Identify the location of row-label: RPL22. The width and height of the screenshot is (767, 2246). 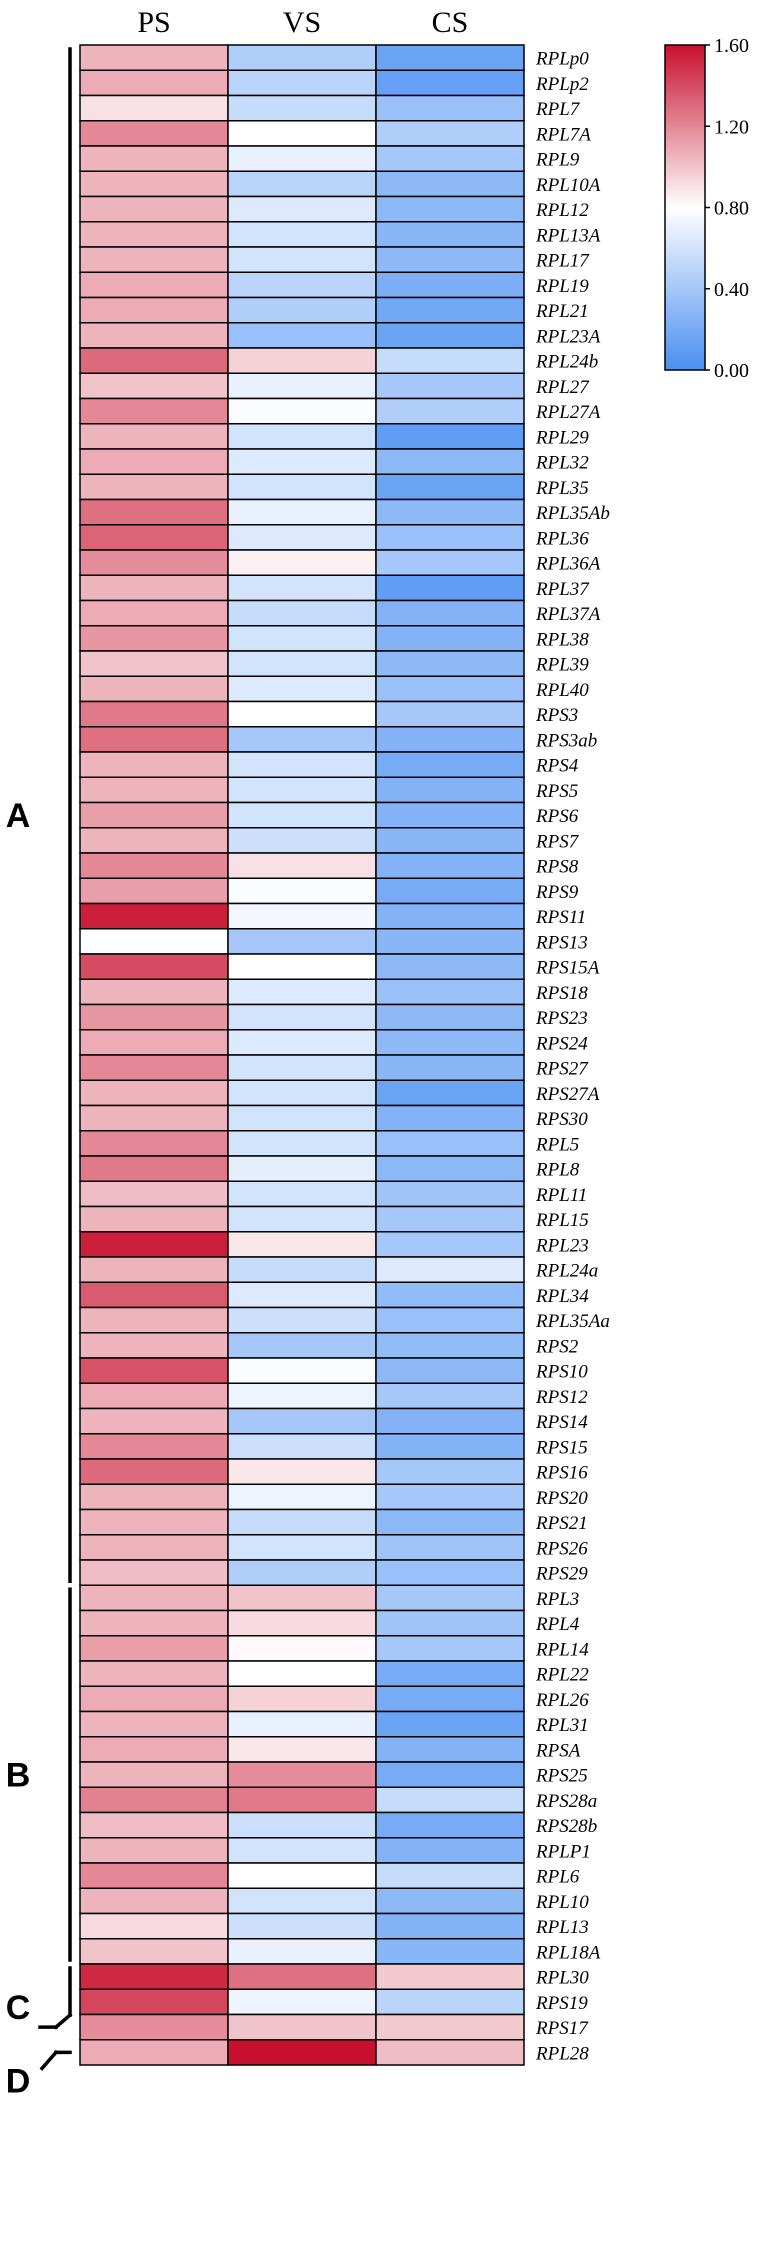
(562, 1675).